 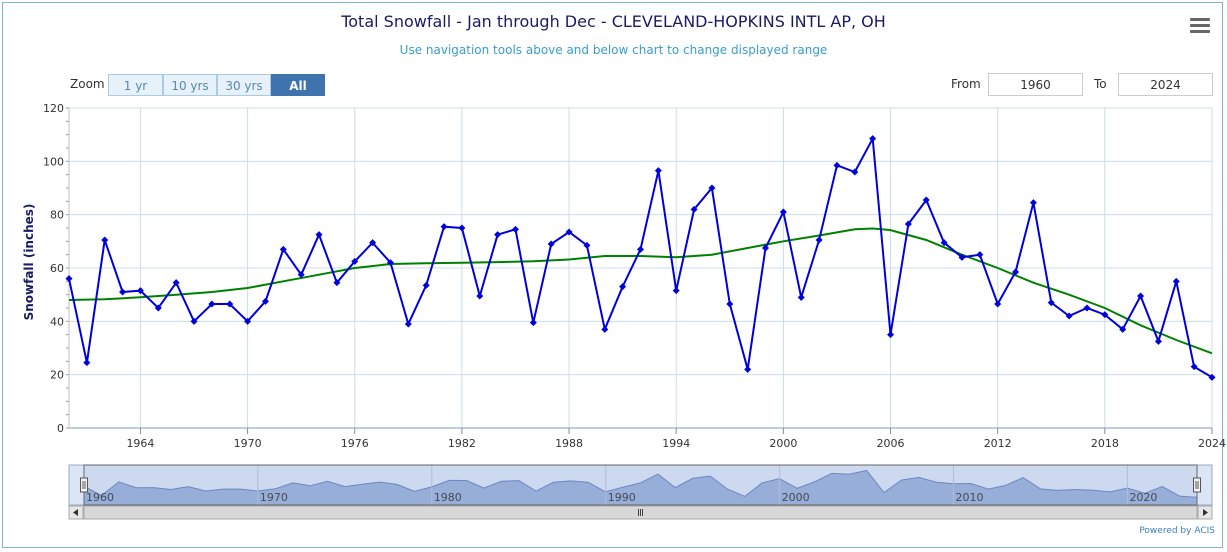 I want to click on y-axis-label: Snowfall (inches), so click(x=29, y=262).